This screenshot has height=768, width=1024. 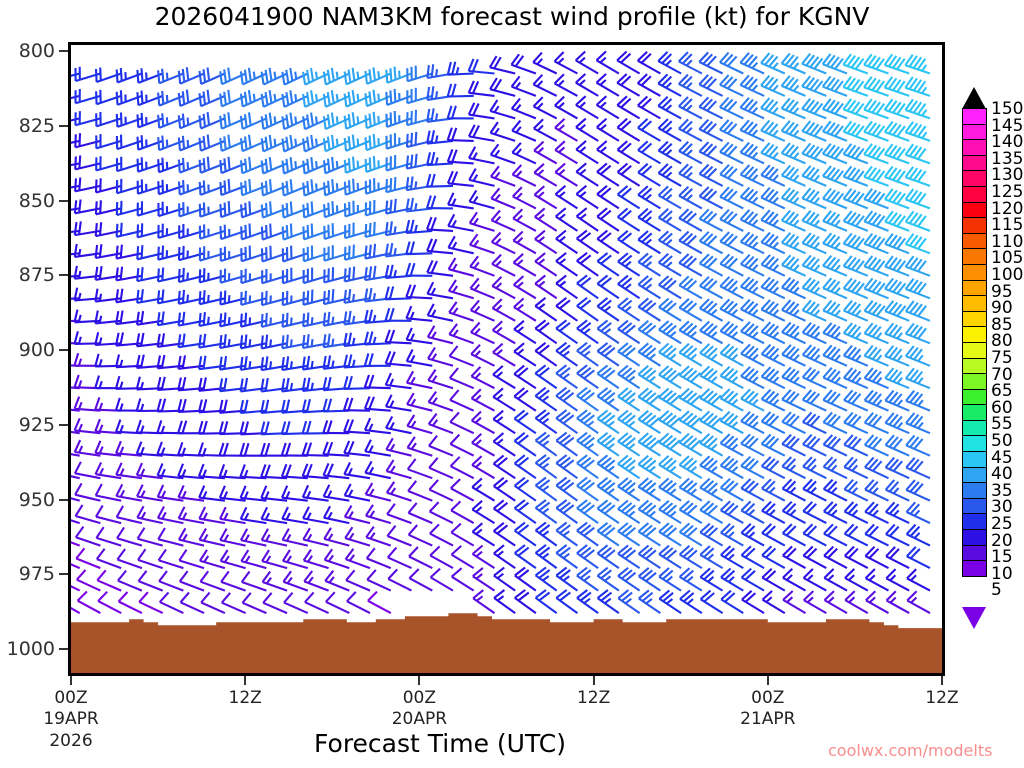 What do you see at coordinates (974, 342) in the screenshot?
I see `colorbar` at bounding box center [974, 342].